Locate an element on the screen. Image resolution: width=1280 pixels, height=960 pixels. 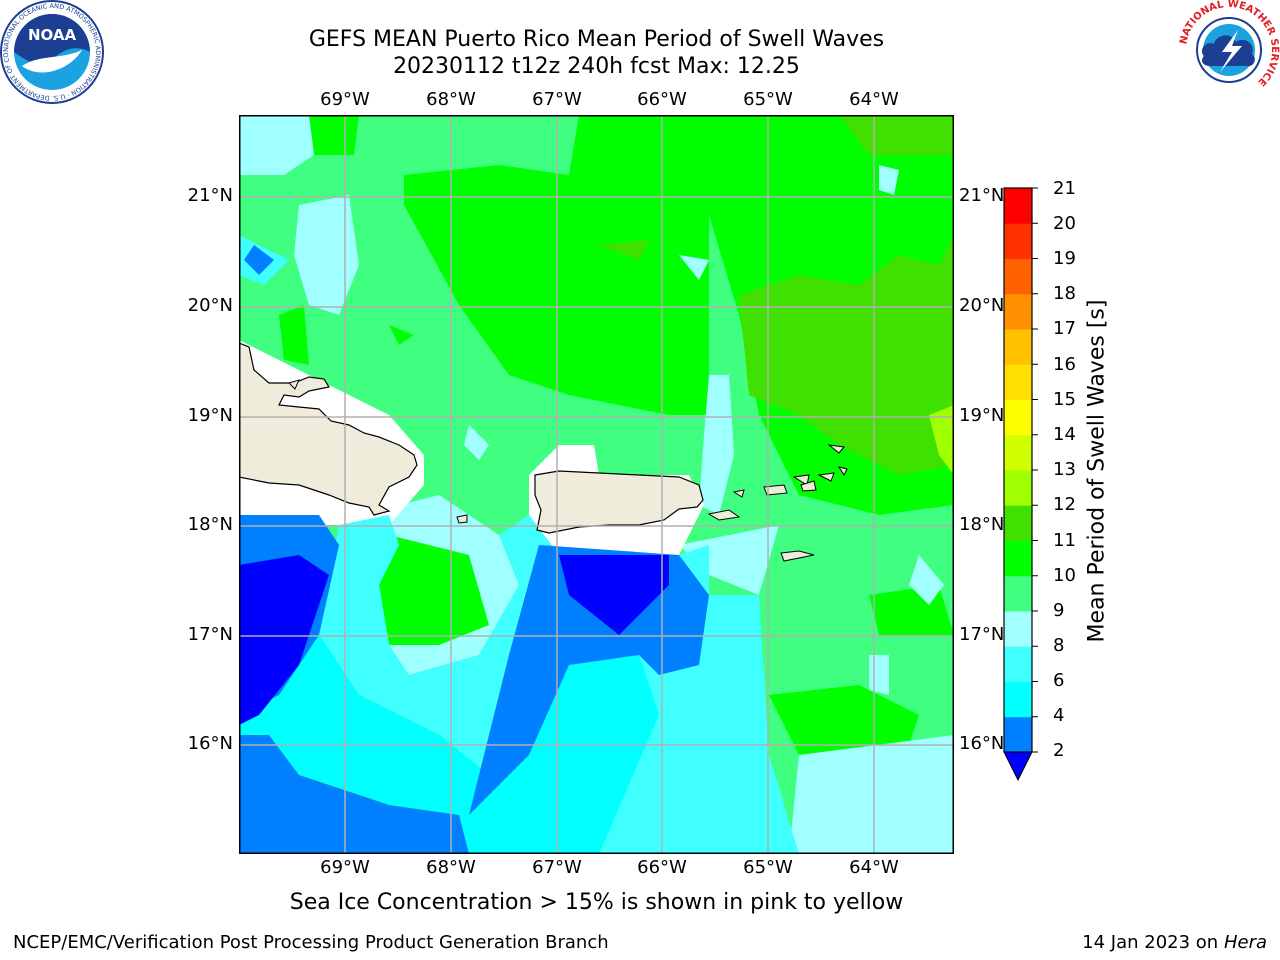
lon-label-top: 69°W is located at coordinates (345, 99).